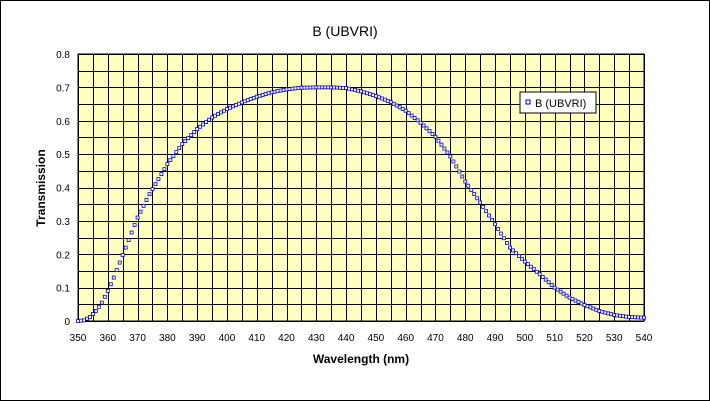 This screenshot has width=710, height=401. Describe the element at coordinates (63, 122) in the screenshot. I see `y-tick-label: 0.6` at that location.